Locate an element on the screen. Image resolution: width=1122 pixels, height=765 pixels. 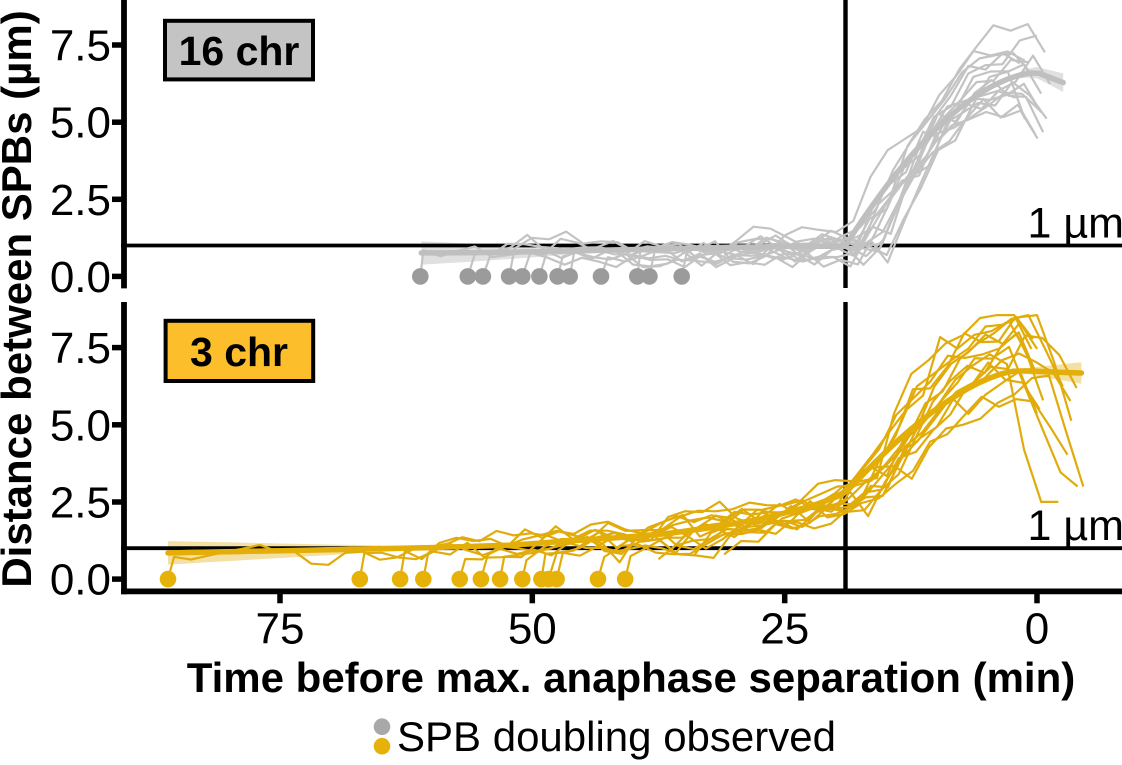
svg-text: 0 is located at coordinates (1037, 629).